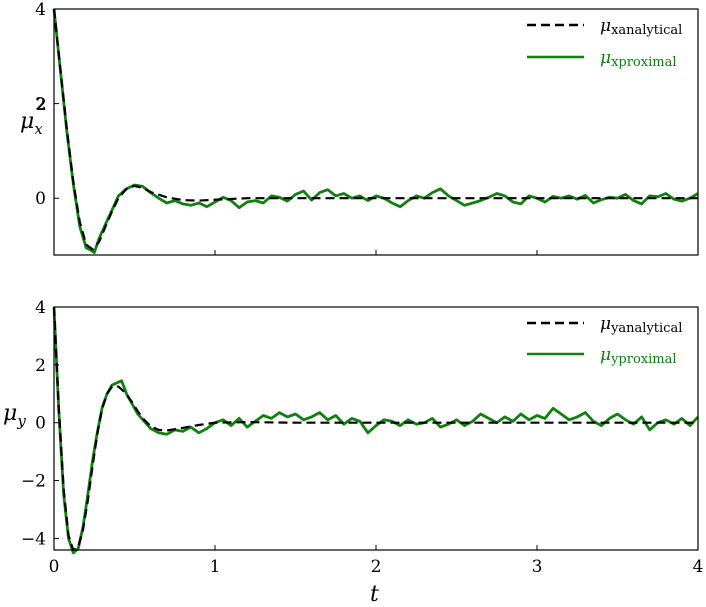 This screenshot has height=607, width=706. I want to click on top-ytick-label: 2, so click(40, 105).